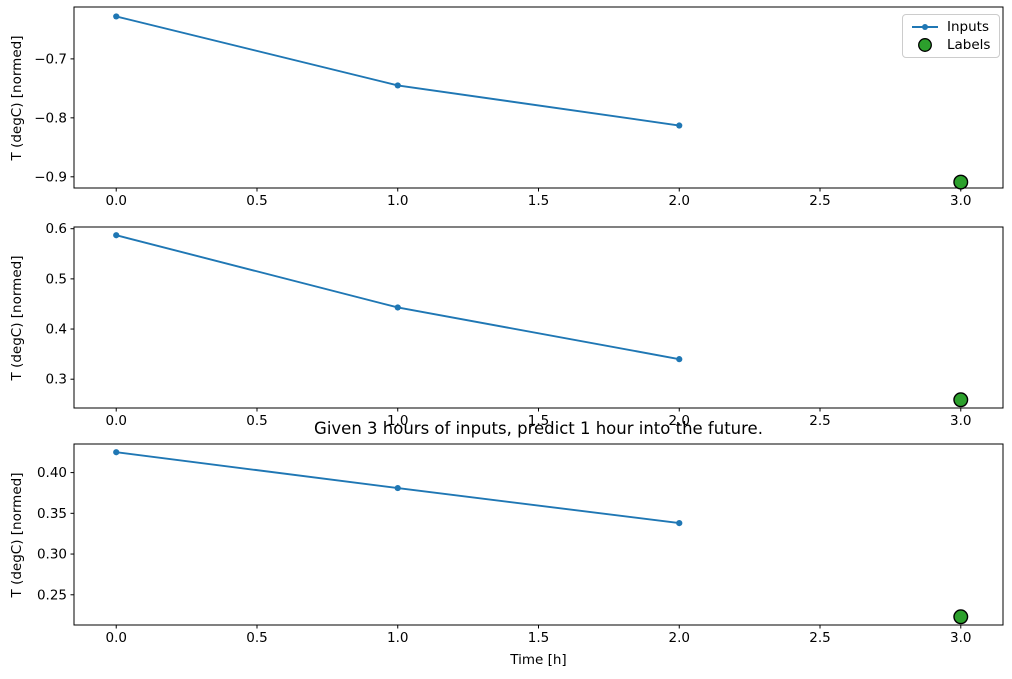 The width and height of the screenshot is (1012, 679). Describe the element at coordinates (538, 660) in the screenshot. I see `x-axis-label: Time [h]` at that location.